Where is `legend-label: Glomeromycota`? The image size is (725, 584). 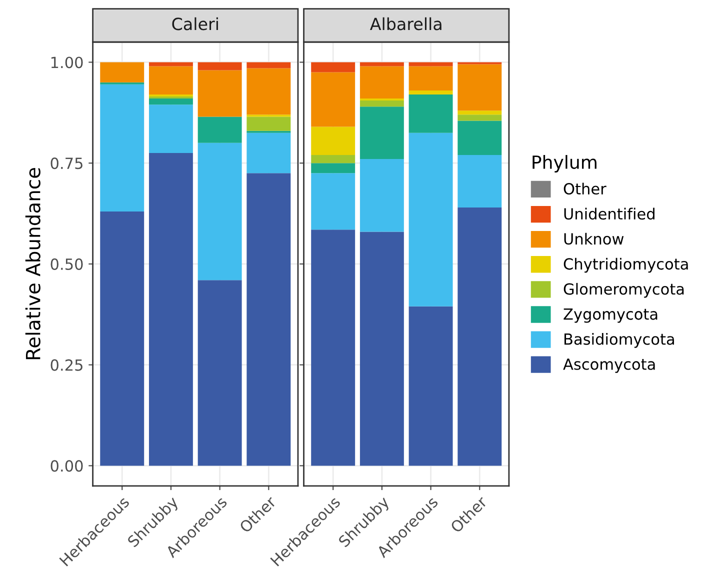 legend-label: Glomeromycota is located at coordinates (624, 290).